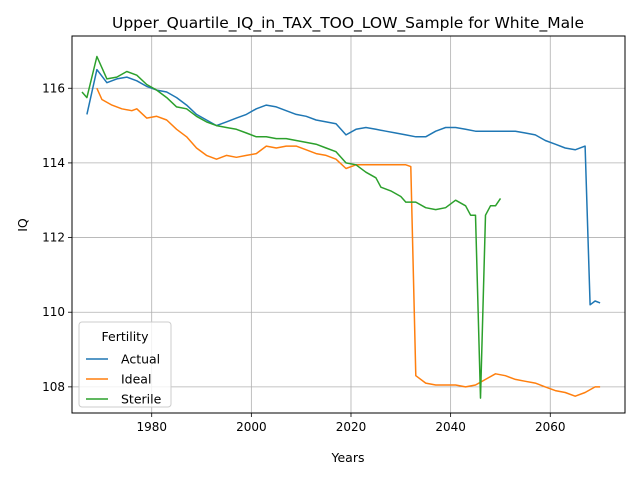  What do you see at coordinates (136, 379) in the screenshot?
I see `legend-label-ideal: Ideal` at bounding box center [136, 379].